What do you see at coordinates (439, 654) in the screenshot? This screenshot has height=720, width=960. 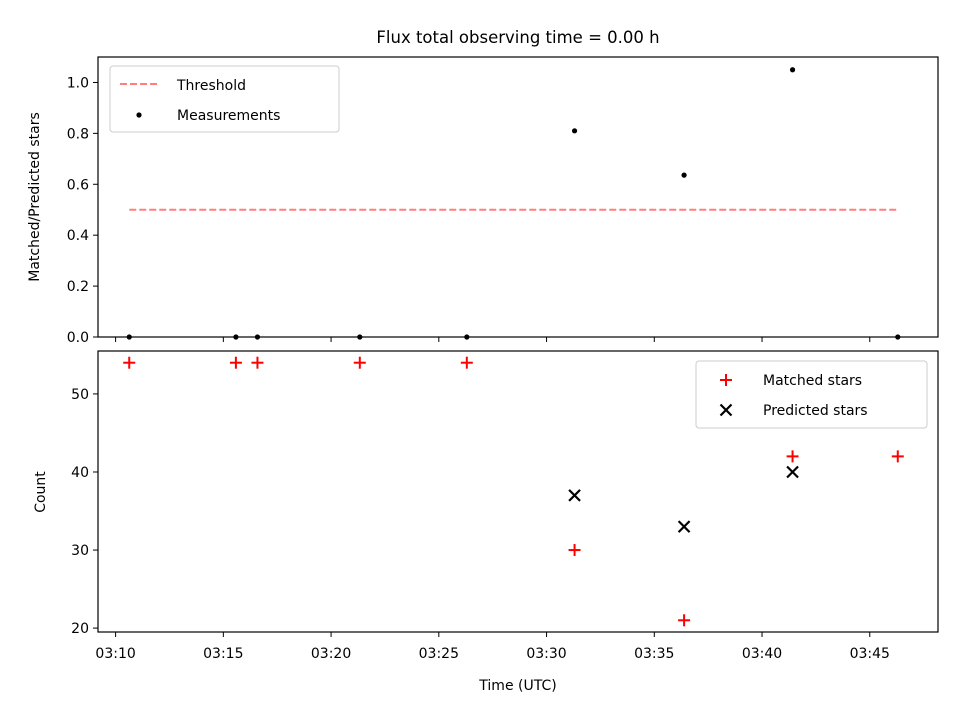 I see `x-tick-label: 03:25` at bounding box center [439, 654].